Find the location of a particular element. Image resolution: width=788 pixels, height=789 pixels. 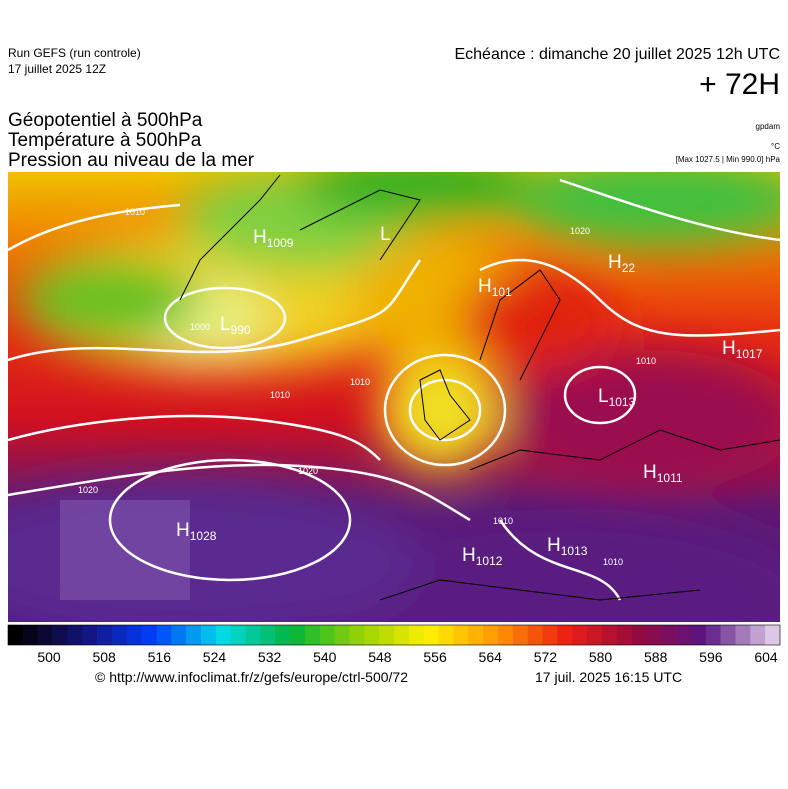

pressure-center: H22 is located at coordinates (621, 263).